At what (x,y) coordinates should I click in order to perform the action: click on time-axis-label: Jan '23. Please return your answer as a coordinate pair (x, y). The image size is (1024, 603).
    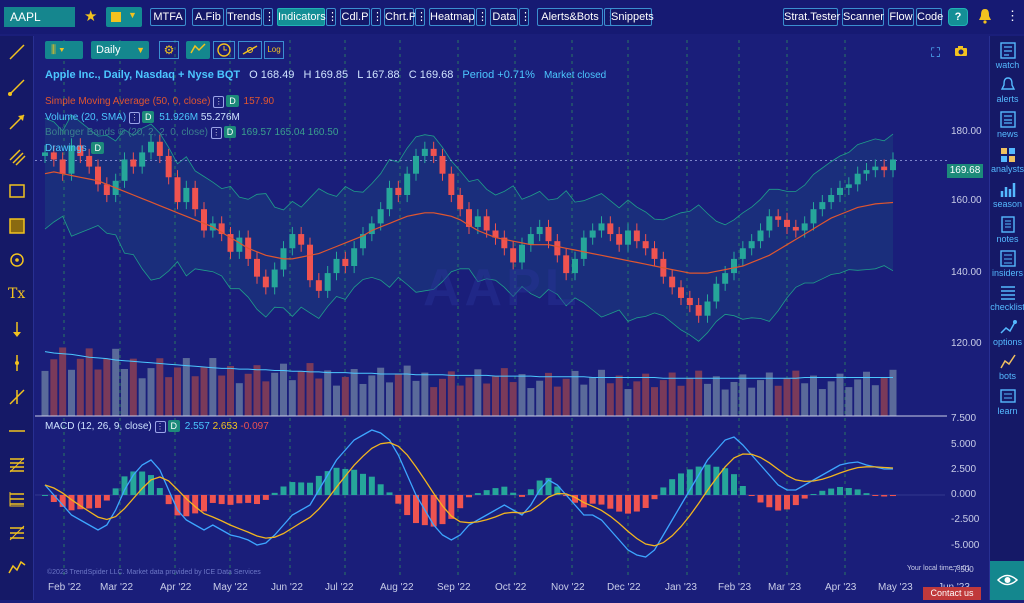
    Looking at the image, I should click on (681, 587).